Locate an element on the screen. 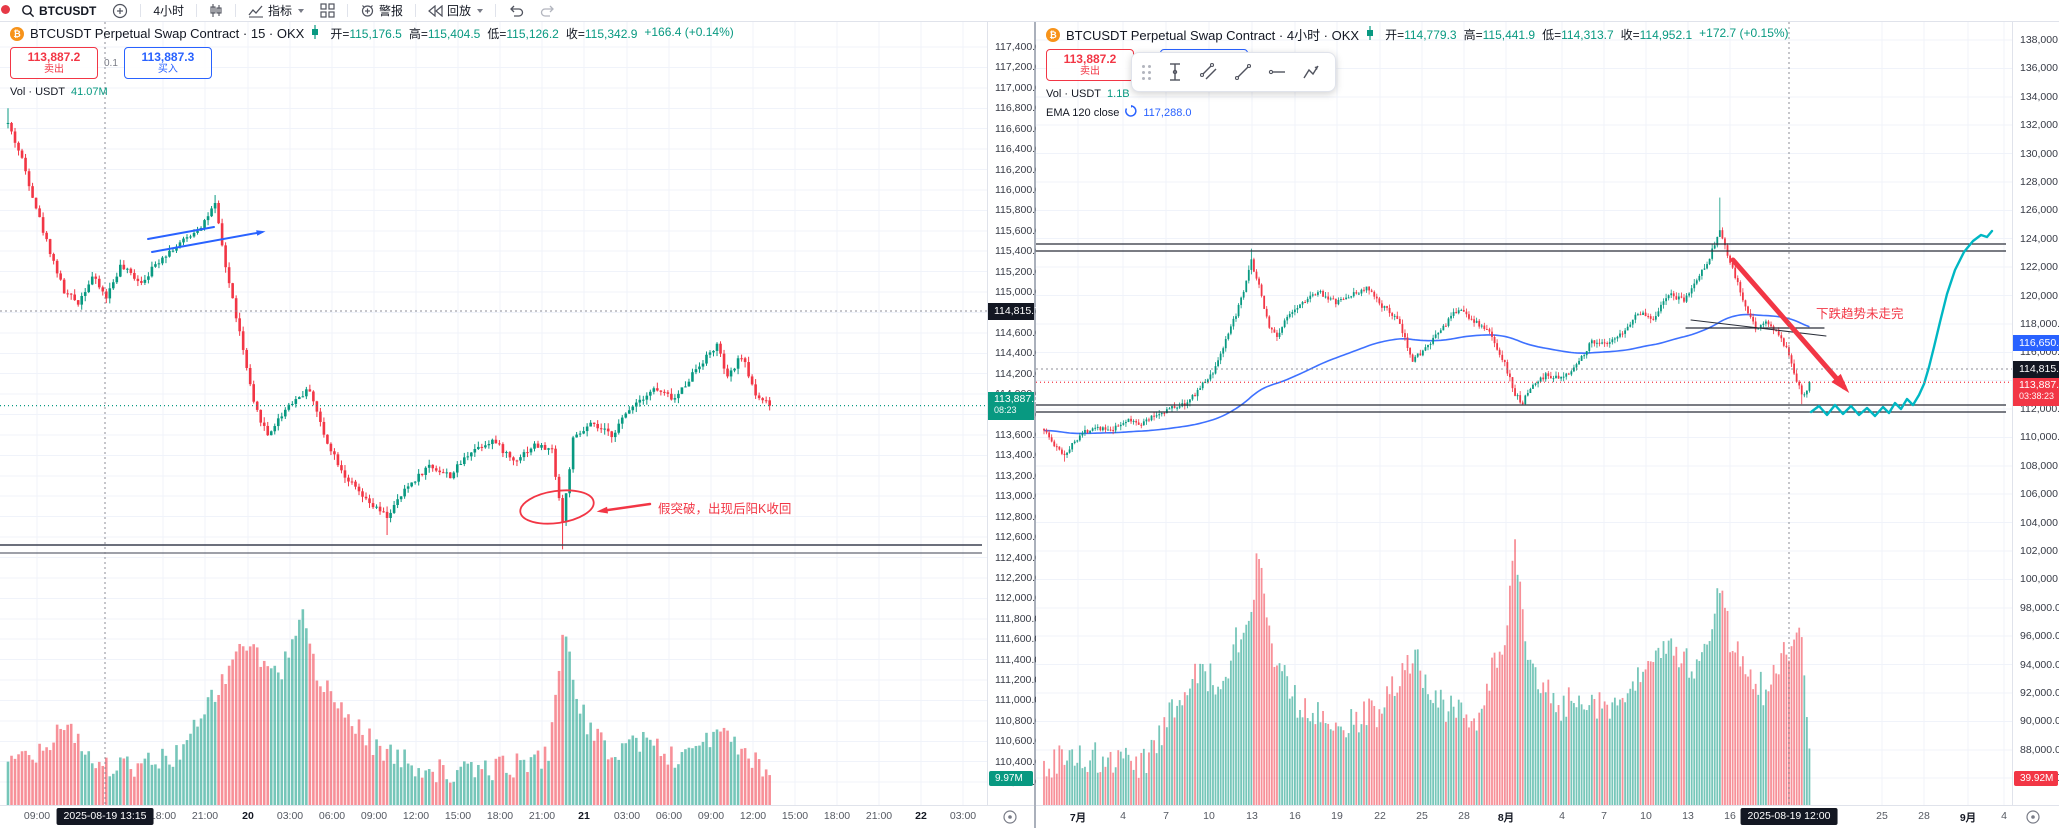 This screenshot has height=828, width=2059. redo-button is located at coordinates (548, 11).